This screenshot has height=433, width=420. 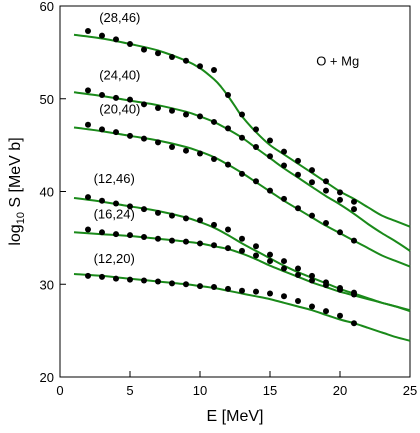 What do you see at coordinates (47, 377) in the screenshot?
I see `y-tick-label: 20` at bounding box center [47, 377].